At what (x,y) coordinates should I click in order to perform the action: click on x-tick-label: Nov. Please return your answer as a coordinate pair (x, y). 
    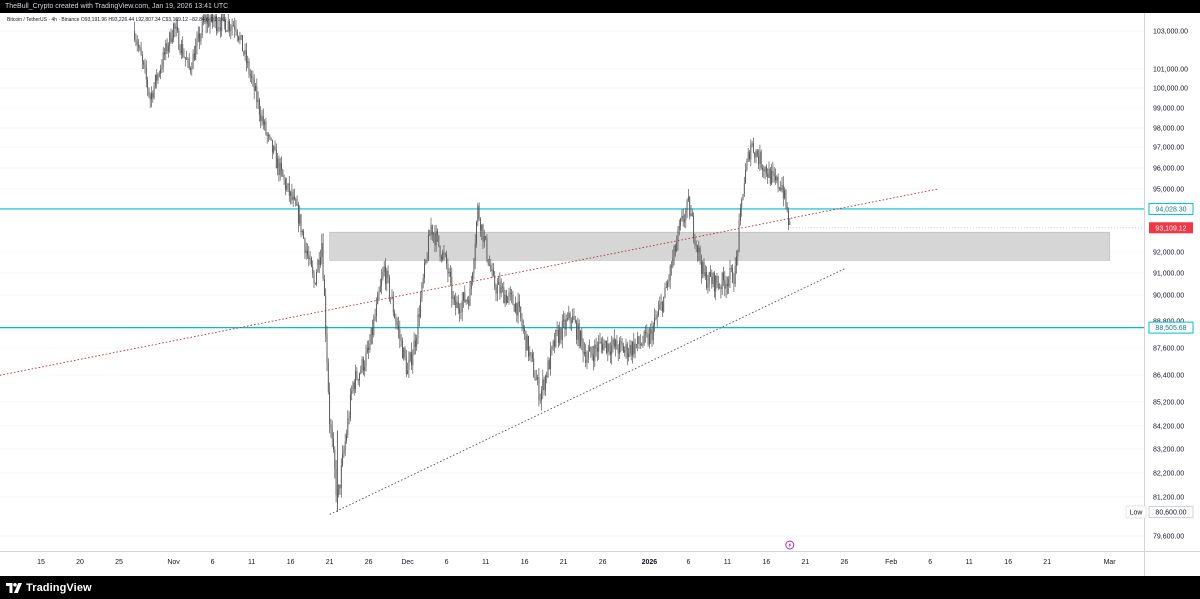
    Looking at the image, I should click on (173, 562).